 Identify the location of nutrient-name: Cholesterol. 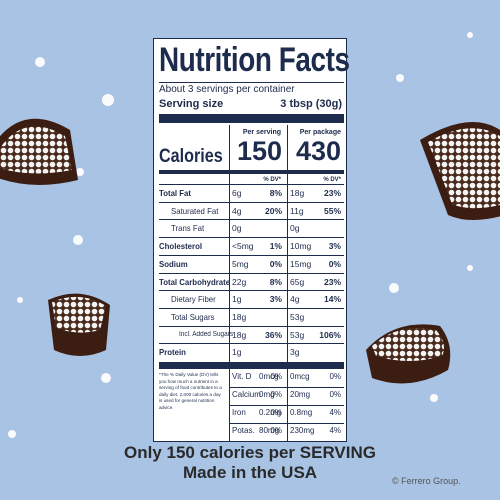
(181, 246).